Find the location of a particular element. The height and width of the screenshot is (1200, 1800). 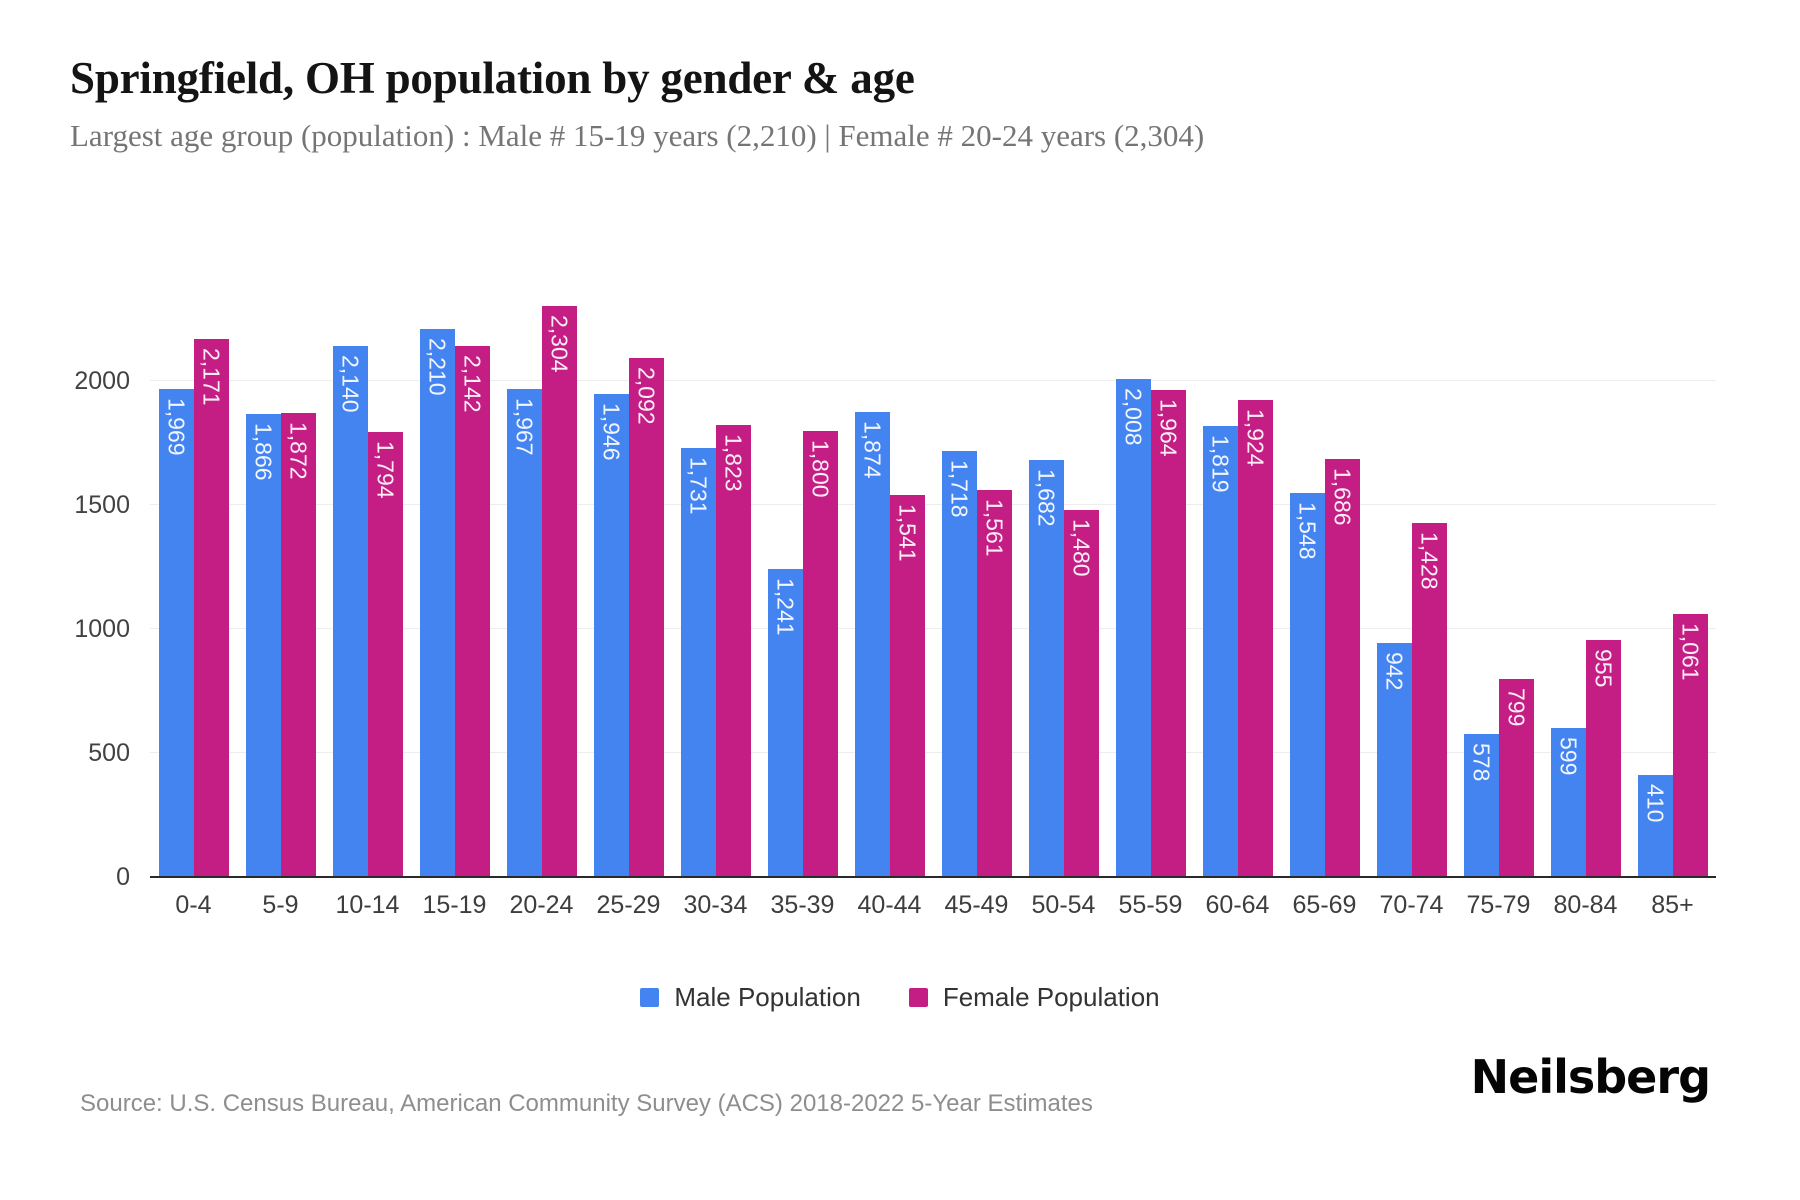

bar-value-male-0-4: 1,969 is located at coordinates (176, 426).